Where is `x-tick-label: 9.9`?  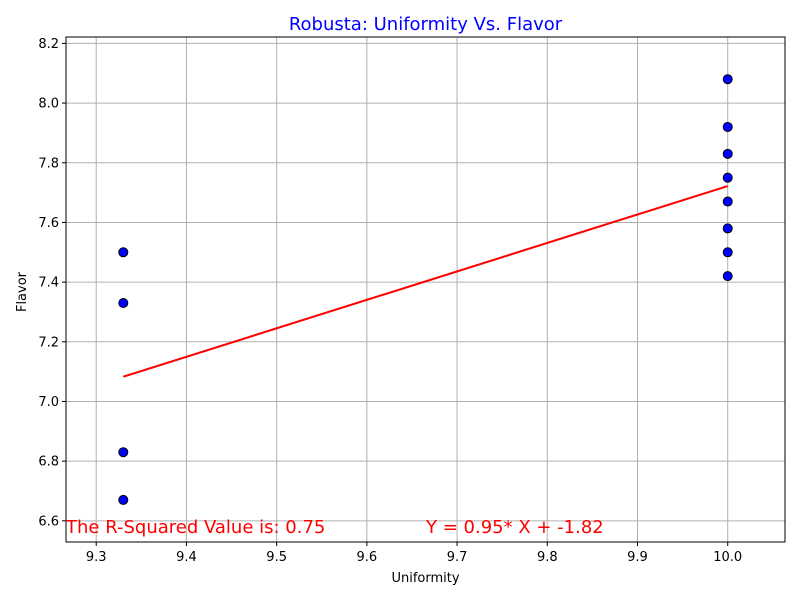 x-tick-label: 9.9 is located at coordinates (637, 557).